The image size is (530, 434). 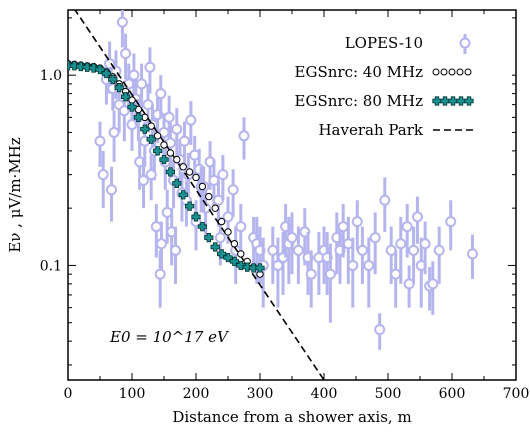 What do you see at coordinates (324, 394) in the screenshot?
I see `x-tick-label: 400` at bounding box center [324, 394].